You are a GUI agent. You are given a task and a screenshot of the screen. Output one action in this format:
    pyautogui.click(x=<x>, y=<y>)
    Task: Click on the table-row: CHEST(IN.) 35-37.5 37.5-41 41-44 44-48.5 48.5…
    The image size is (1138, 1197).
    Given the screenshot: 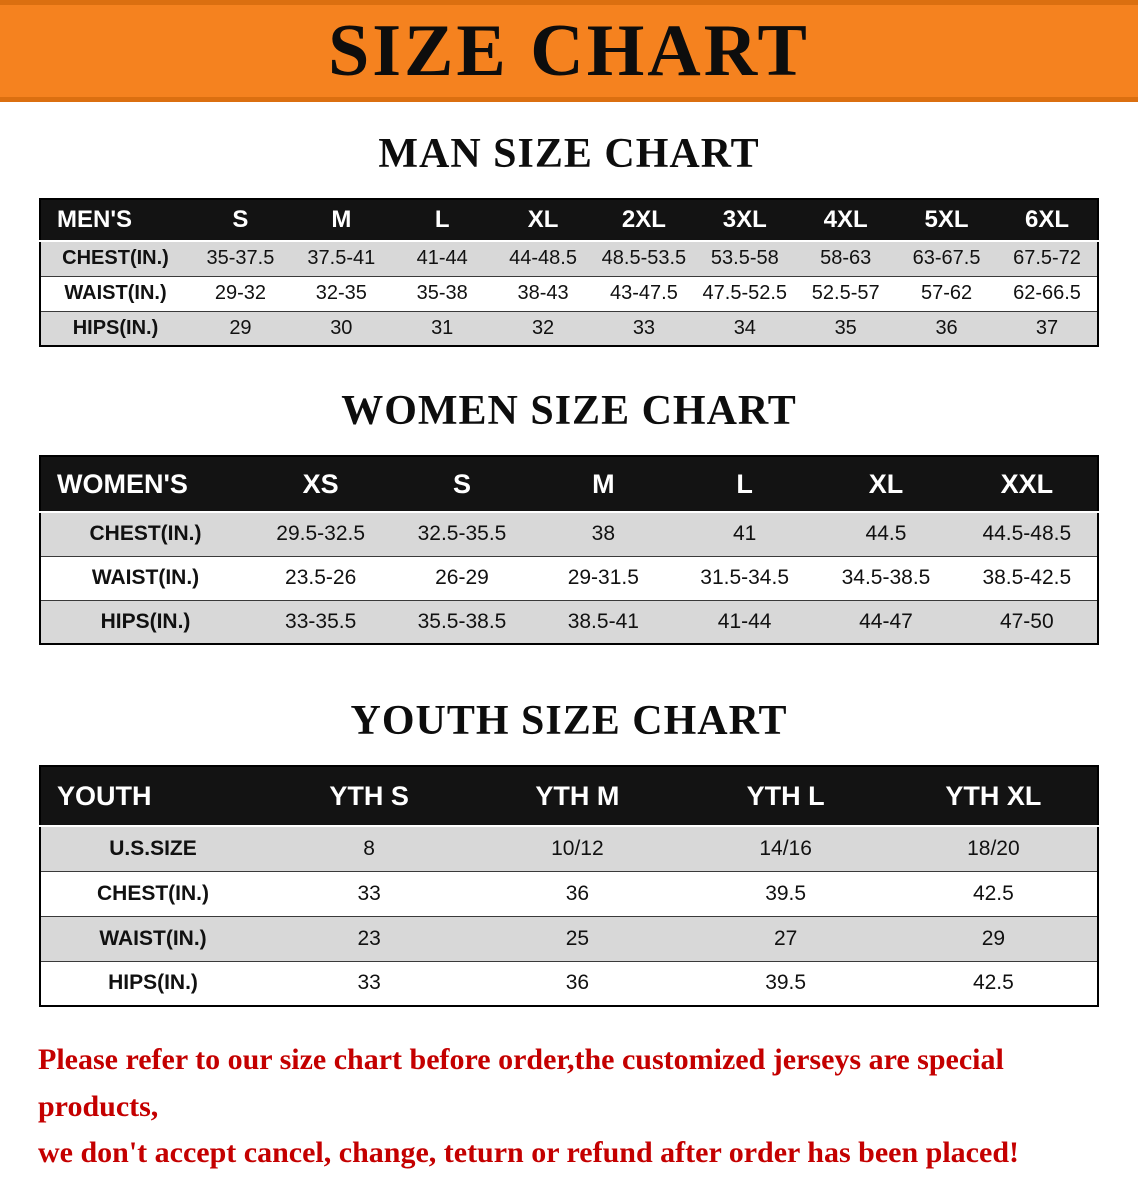 What is the action you would take?
    pyautogui.click(x=569, y=258)
    